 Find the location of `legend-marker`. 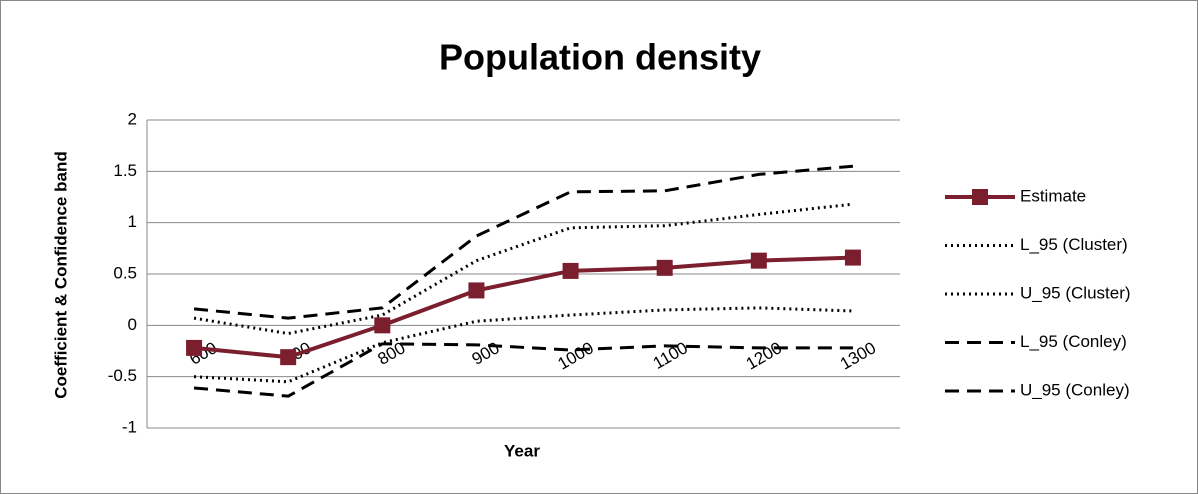

legend-marker is located at coordinates (980, 197).